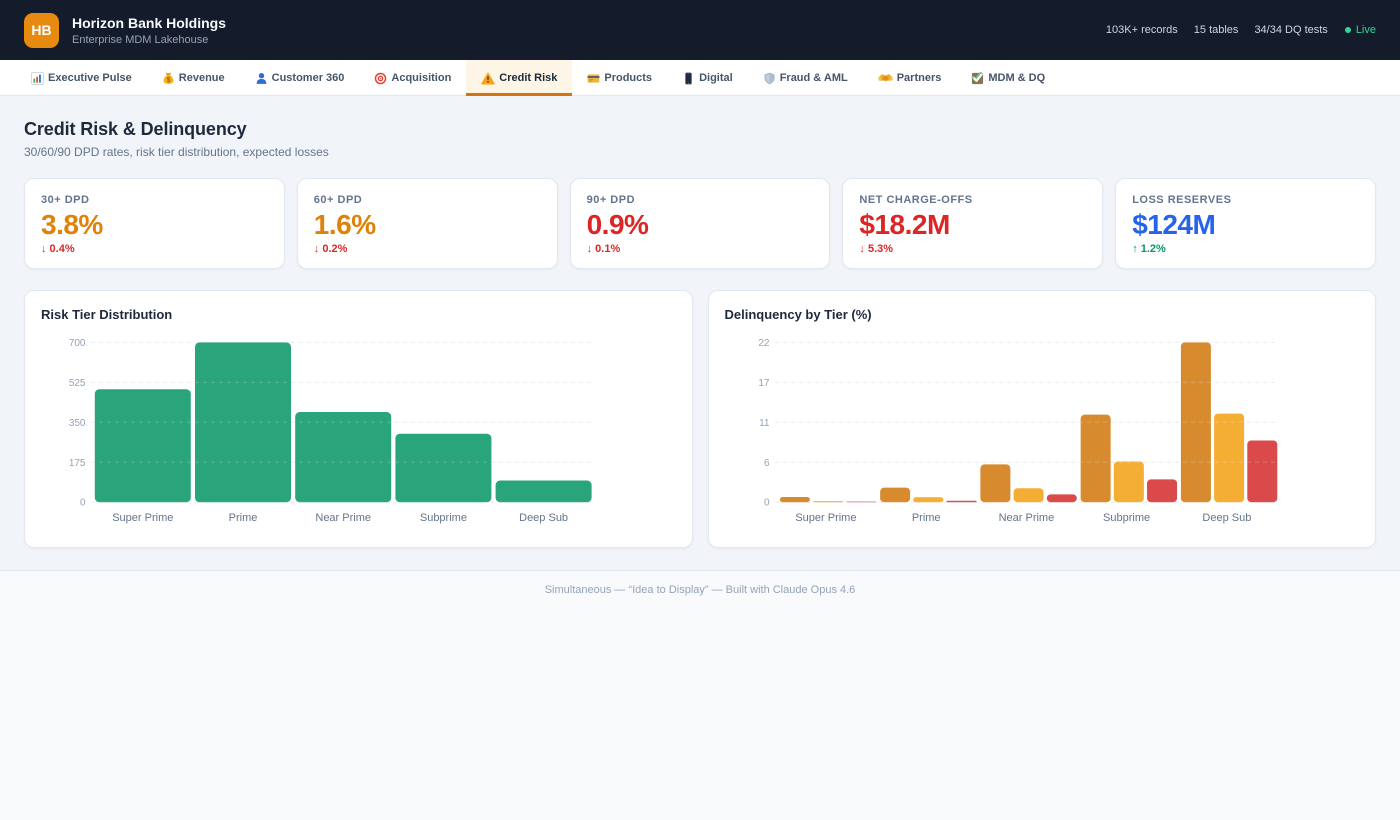 The width and height of the screenshot is (1400, 820). What do you see at coordinates (766, 463) in the screenshot?
I see `svg-text: 6` at bounding box center [766, 463].